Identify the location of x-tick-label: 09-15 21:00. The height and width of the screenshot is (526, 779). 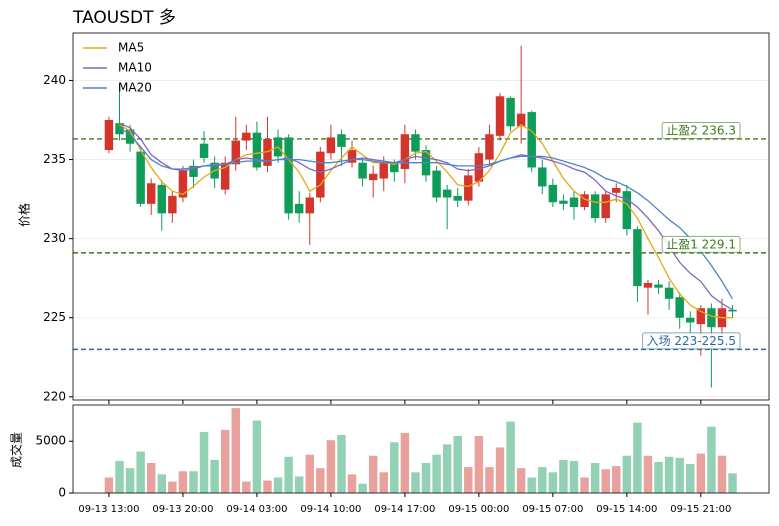
(700, 509).